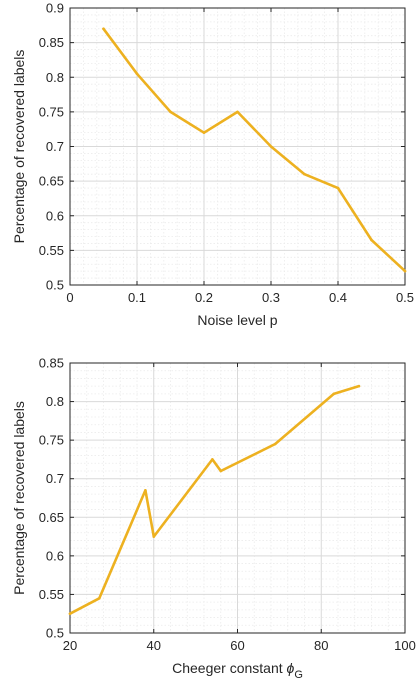 The image size is (417, 687). Describe the element at coordinates (70, 645) in the screenshot. I see `x-tick-label: 20` at that location.